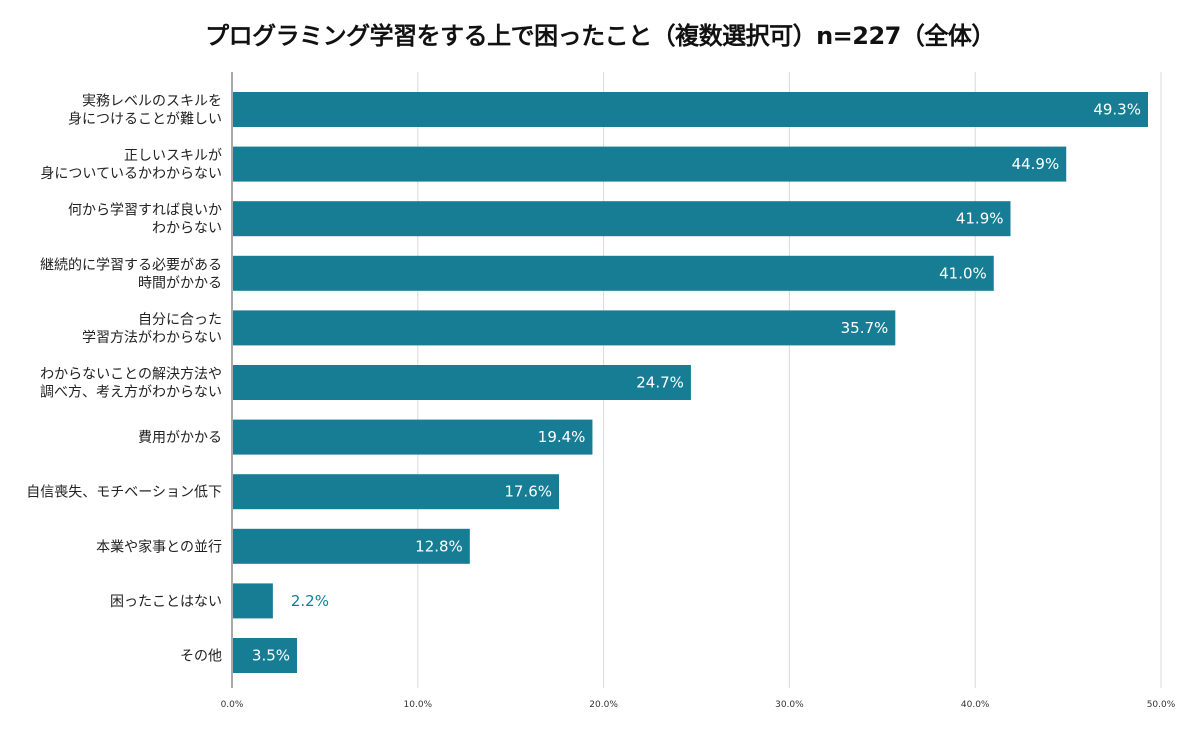 The width and height of the screenshot is (1200, 732). What do you see at coordinates (1036, 164) in the screenshot?
I see `value-label: 44.9%` at bounding box center [1036, 164].